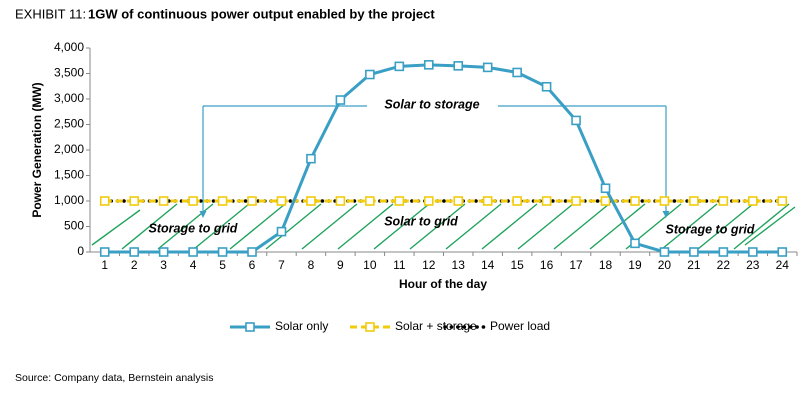 Image resolution: width=809 pixels, height=401 pixels. I want to click on x-tick-label: 14, so click(488, 265).